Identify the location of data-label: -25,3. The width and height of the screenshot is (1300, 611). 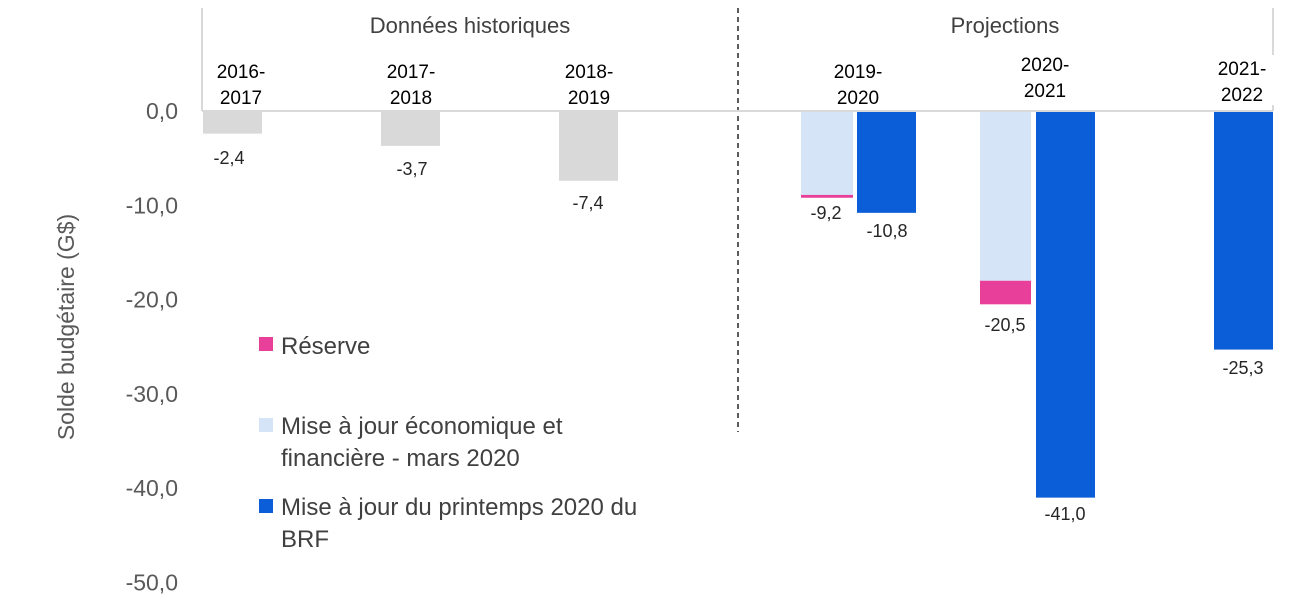
(1242, 368).